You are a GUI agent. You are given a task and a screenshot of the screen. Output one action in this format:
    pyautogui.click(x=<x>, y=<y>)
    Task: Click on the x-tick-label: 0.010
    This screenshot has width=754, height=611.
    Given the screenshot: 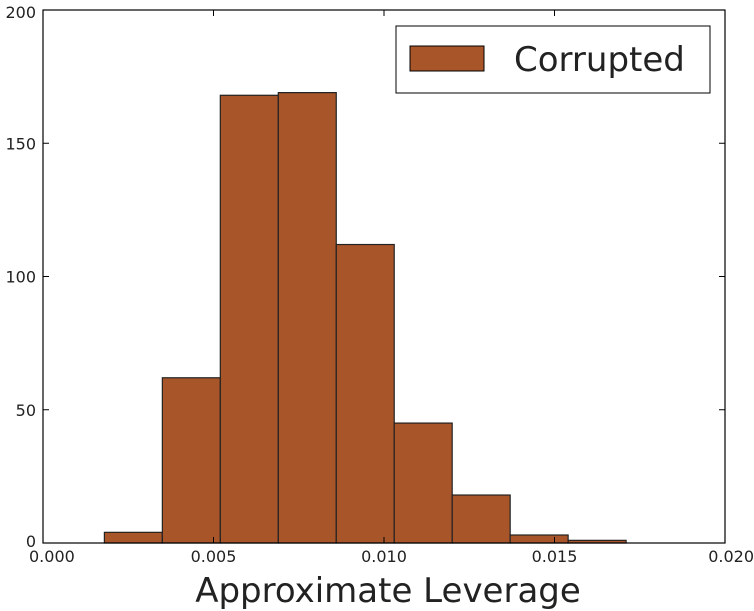 What is the action you would take?
    pyautogui.click(x=384, y=556)
    